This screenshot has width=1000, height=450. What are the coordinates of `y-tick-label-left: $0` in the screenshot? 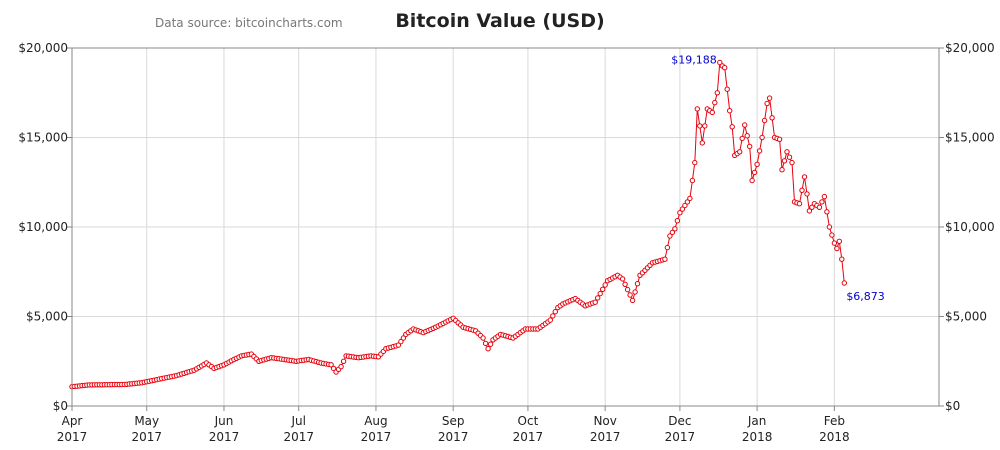 It's located at (60, 406).